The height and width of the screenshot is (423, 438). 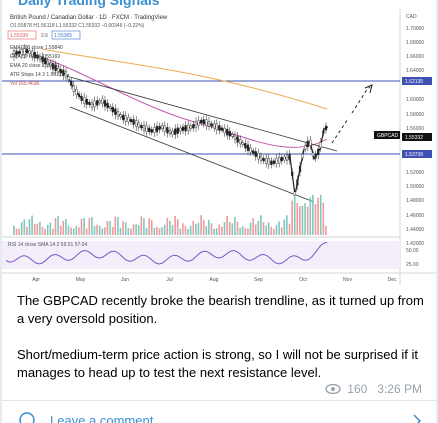 What do you see at coordinates (102, 418) in the screenshot?
I see `leave-comment: Leave a comment` at bounding box center [102, 418].